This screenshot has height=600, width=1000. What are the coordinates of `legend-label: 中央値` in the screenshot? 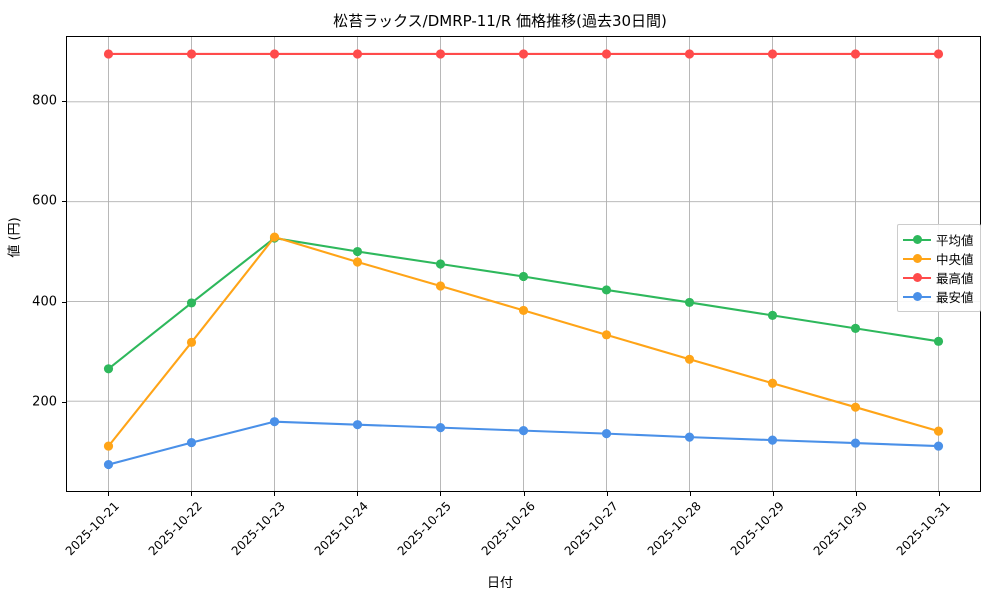 It's located at (955, 259).